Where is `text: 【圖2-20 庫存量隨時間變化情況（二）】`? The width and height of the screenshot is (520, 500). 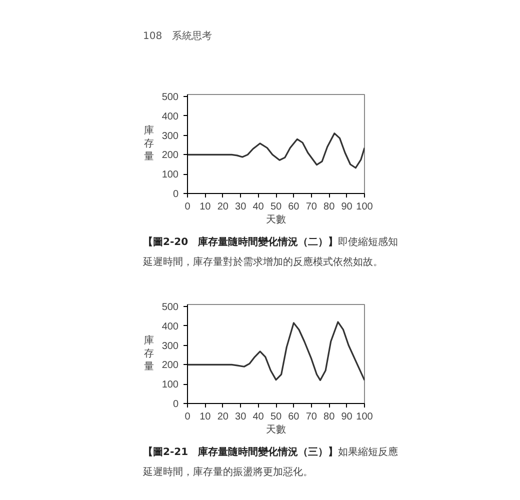
text: 【圖2-20 庫存量隨時間變化情況（二）】 is located at coordinates (240, 242).